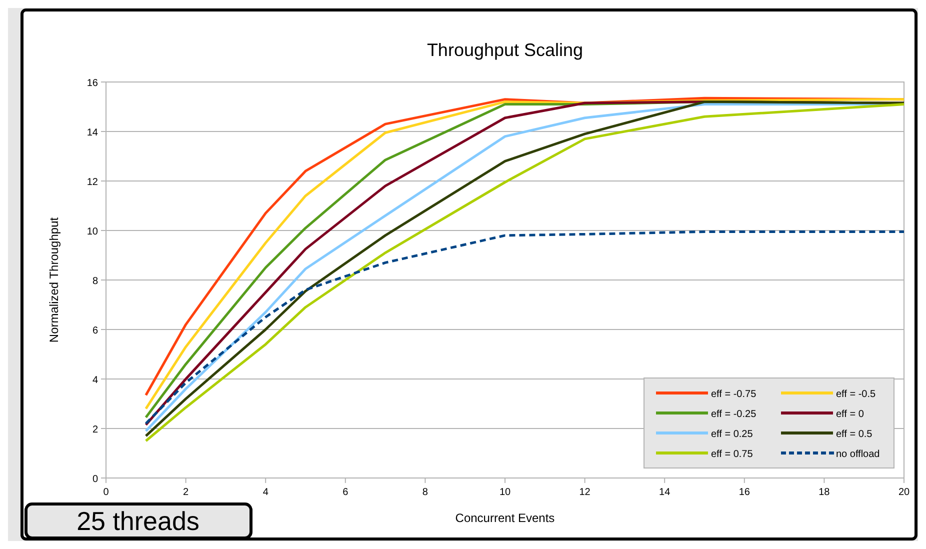 This screenshot has width=926, height=549. What do you see at coordinates (186, 492) in the screenshot?
I see `x-tick-label: 2` at bounding box center [186, 492].